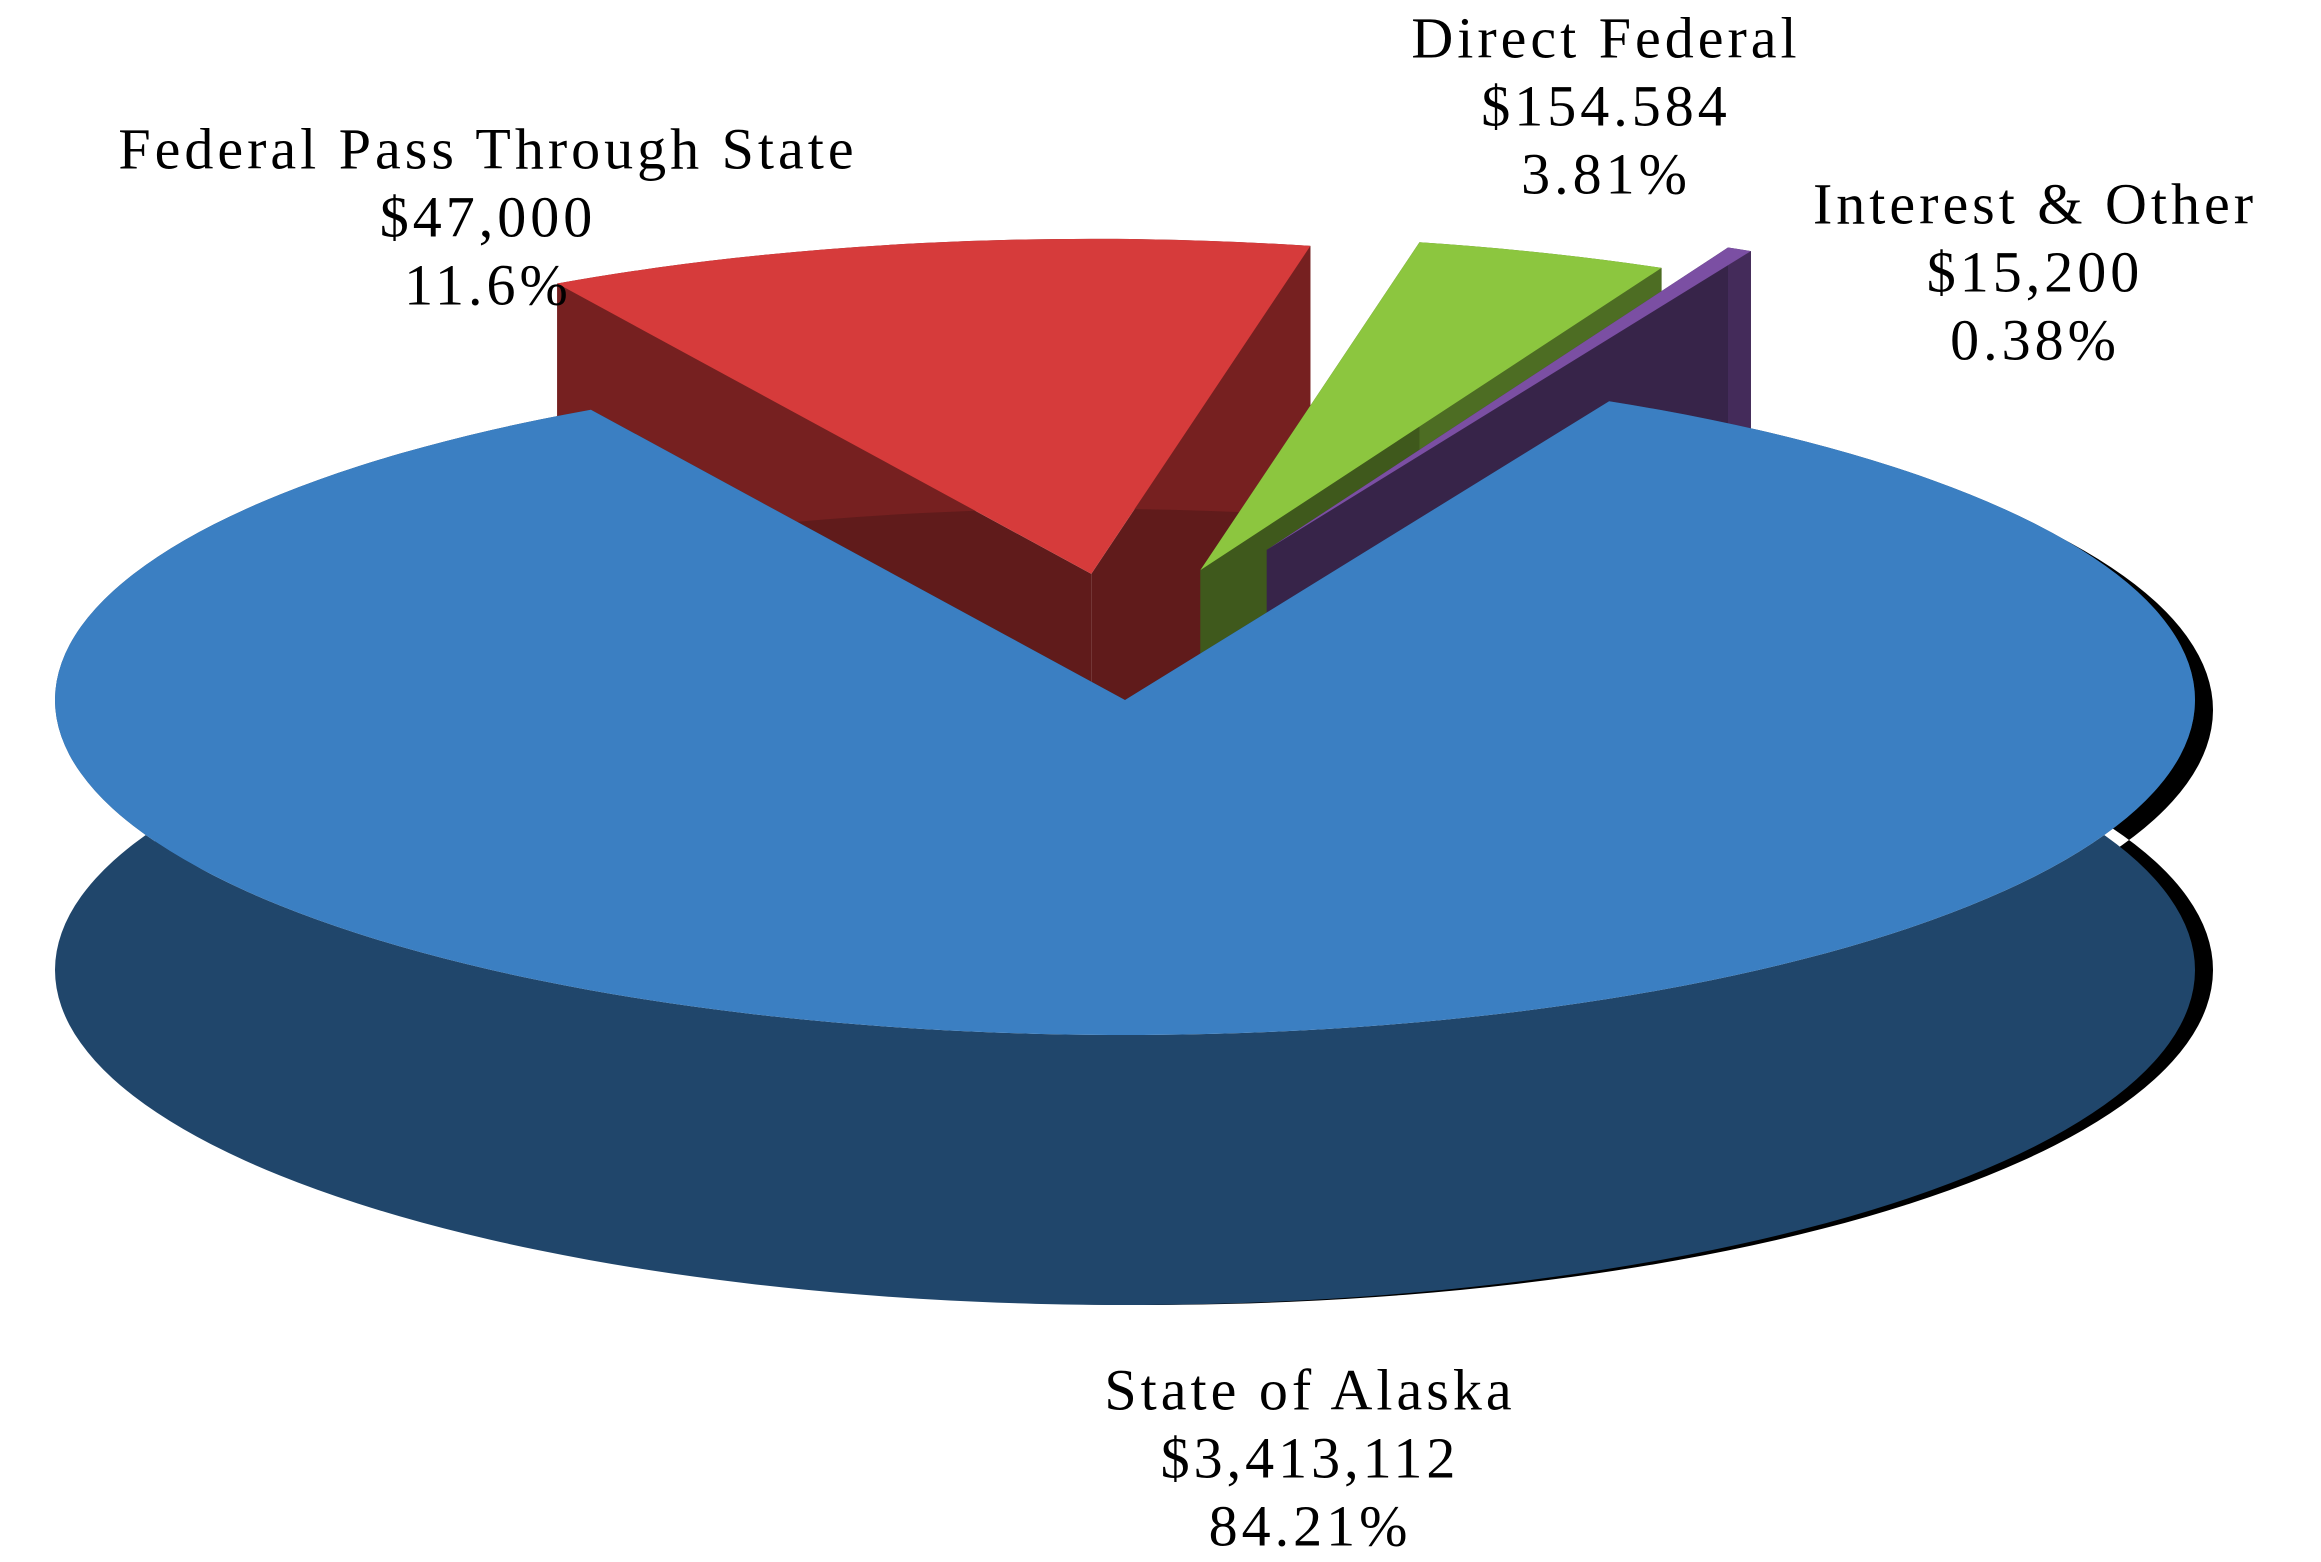 The width and height of the screenshot is (2321, 1562). What do you see at coordinates (1310, 1457) in the screenshot?
I see `slice-amount: $3,413,112` at bounding box center [1310, 1457].